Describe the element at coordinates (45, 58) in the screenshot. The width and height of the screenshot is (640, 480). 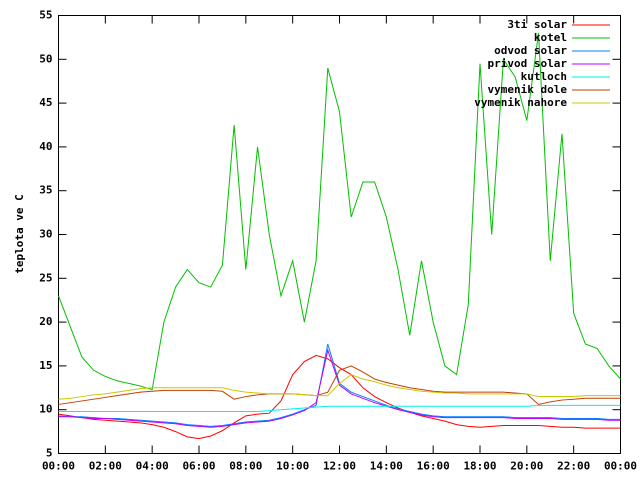
I see `y-tick-label: 50` at that location.